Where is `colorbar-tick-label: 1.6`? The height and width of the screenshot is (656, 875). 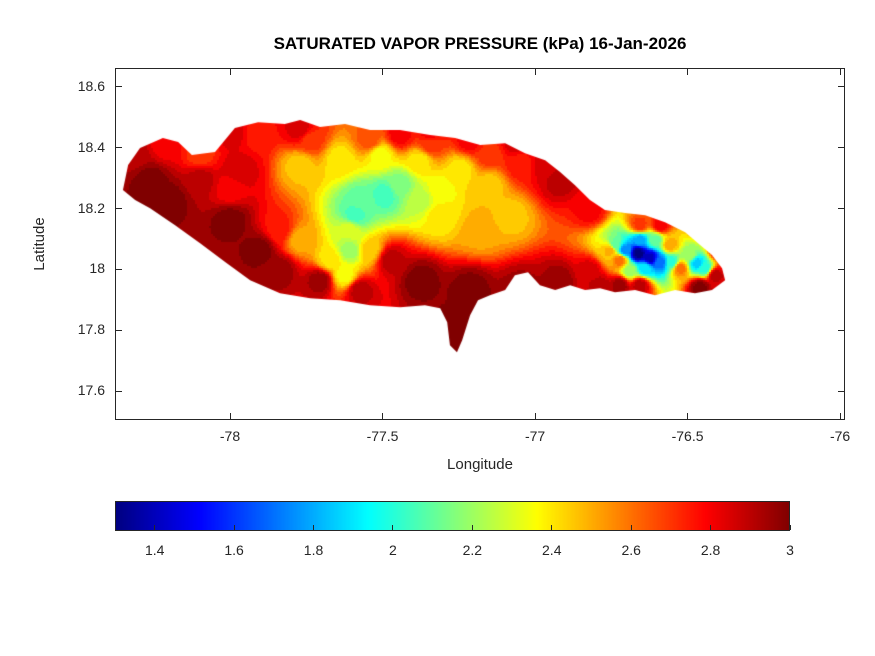 colorbar-tick-label: 1.6 is located at coordinates (234, 550).